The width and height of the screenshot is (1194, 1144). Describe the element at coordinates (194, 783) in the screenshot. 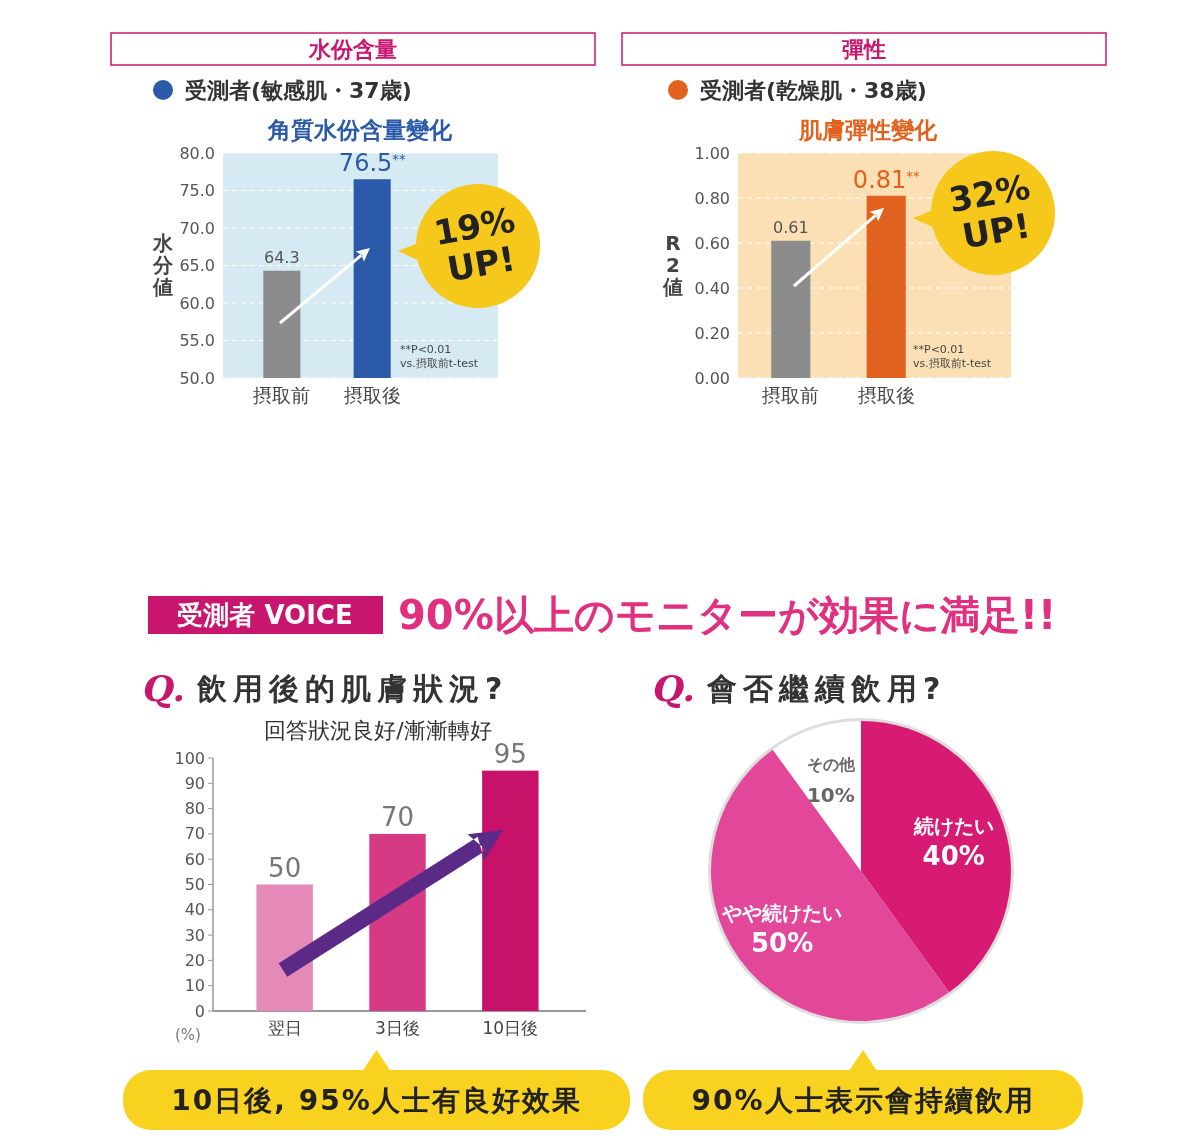

I see `y-tick-label: 90` at that location.